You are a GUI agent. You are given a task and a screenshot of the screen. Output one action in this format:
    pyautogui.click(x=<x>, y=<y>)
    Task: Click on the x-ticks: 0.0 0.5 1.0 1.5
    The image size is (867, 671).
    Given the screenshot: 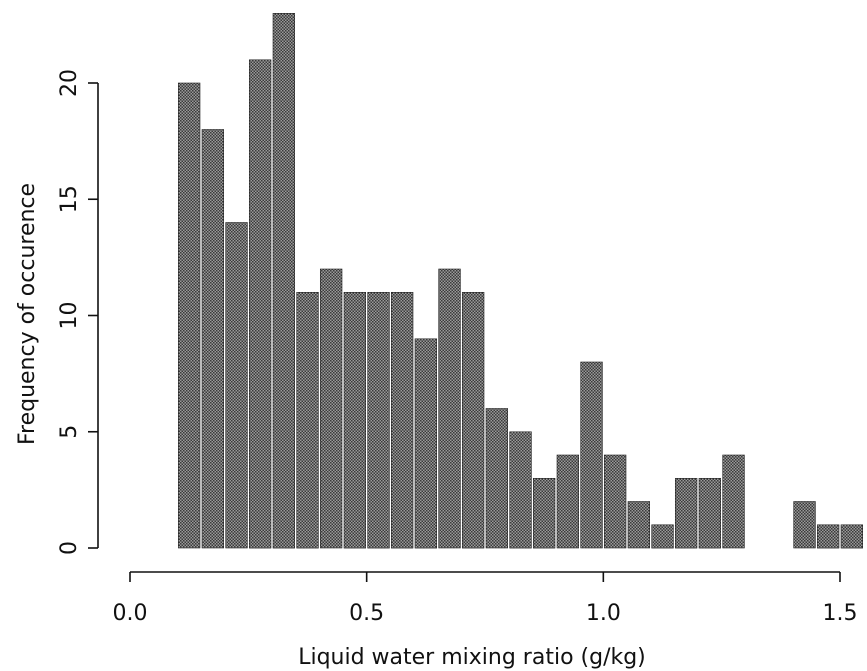 What is the action you would take?
    pyautogui.click(x=485, y=599)
    